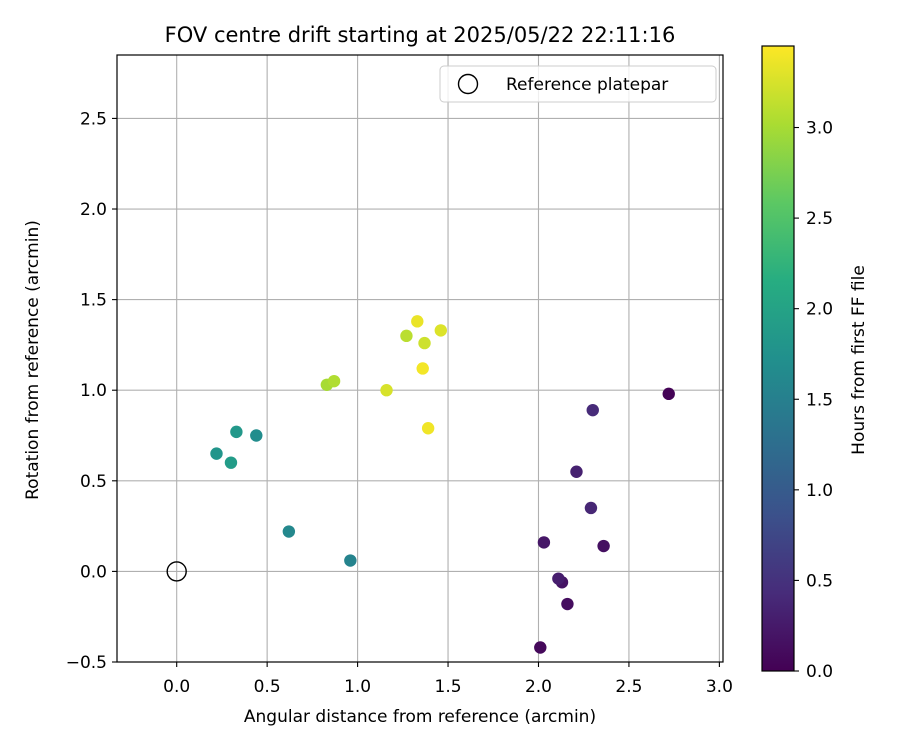  I want to click on x-tick-label: 0.5, so click(267, 687).